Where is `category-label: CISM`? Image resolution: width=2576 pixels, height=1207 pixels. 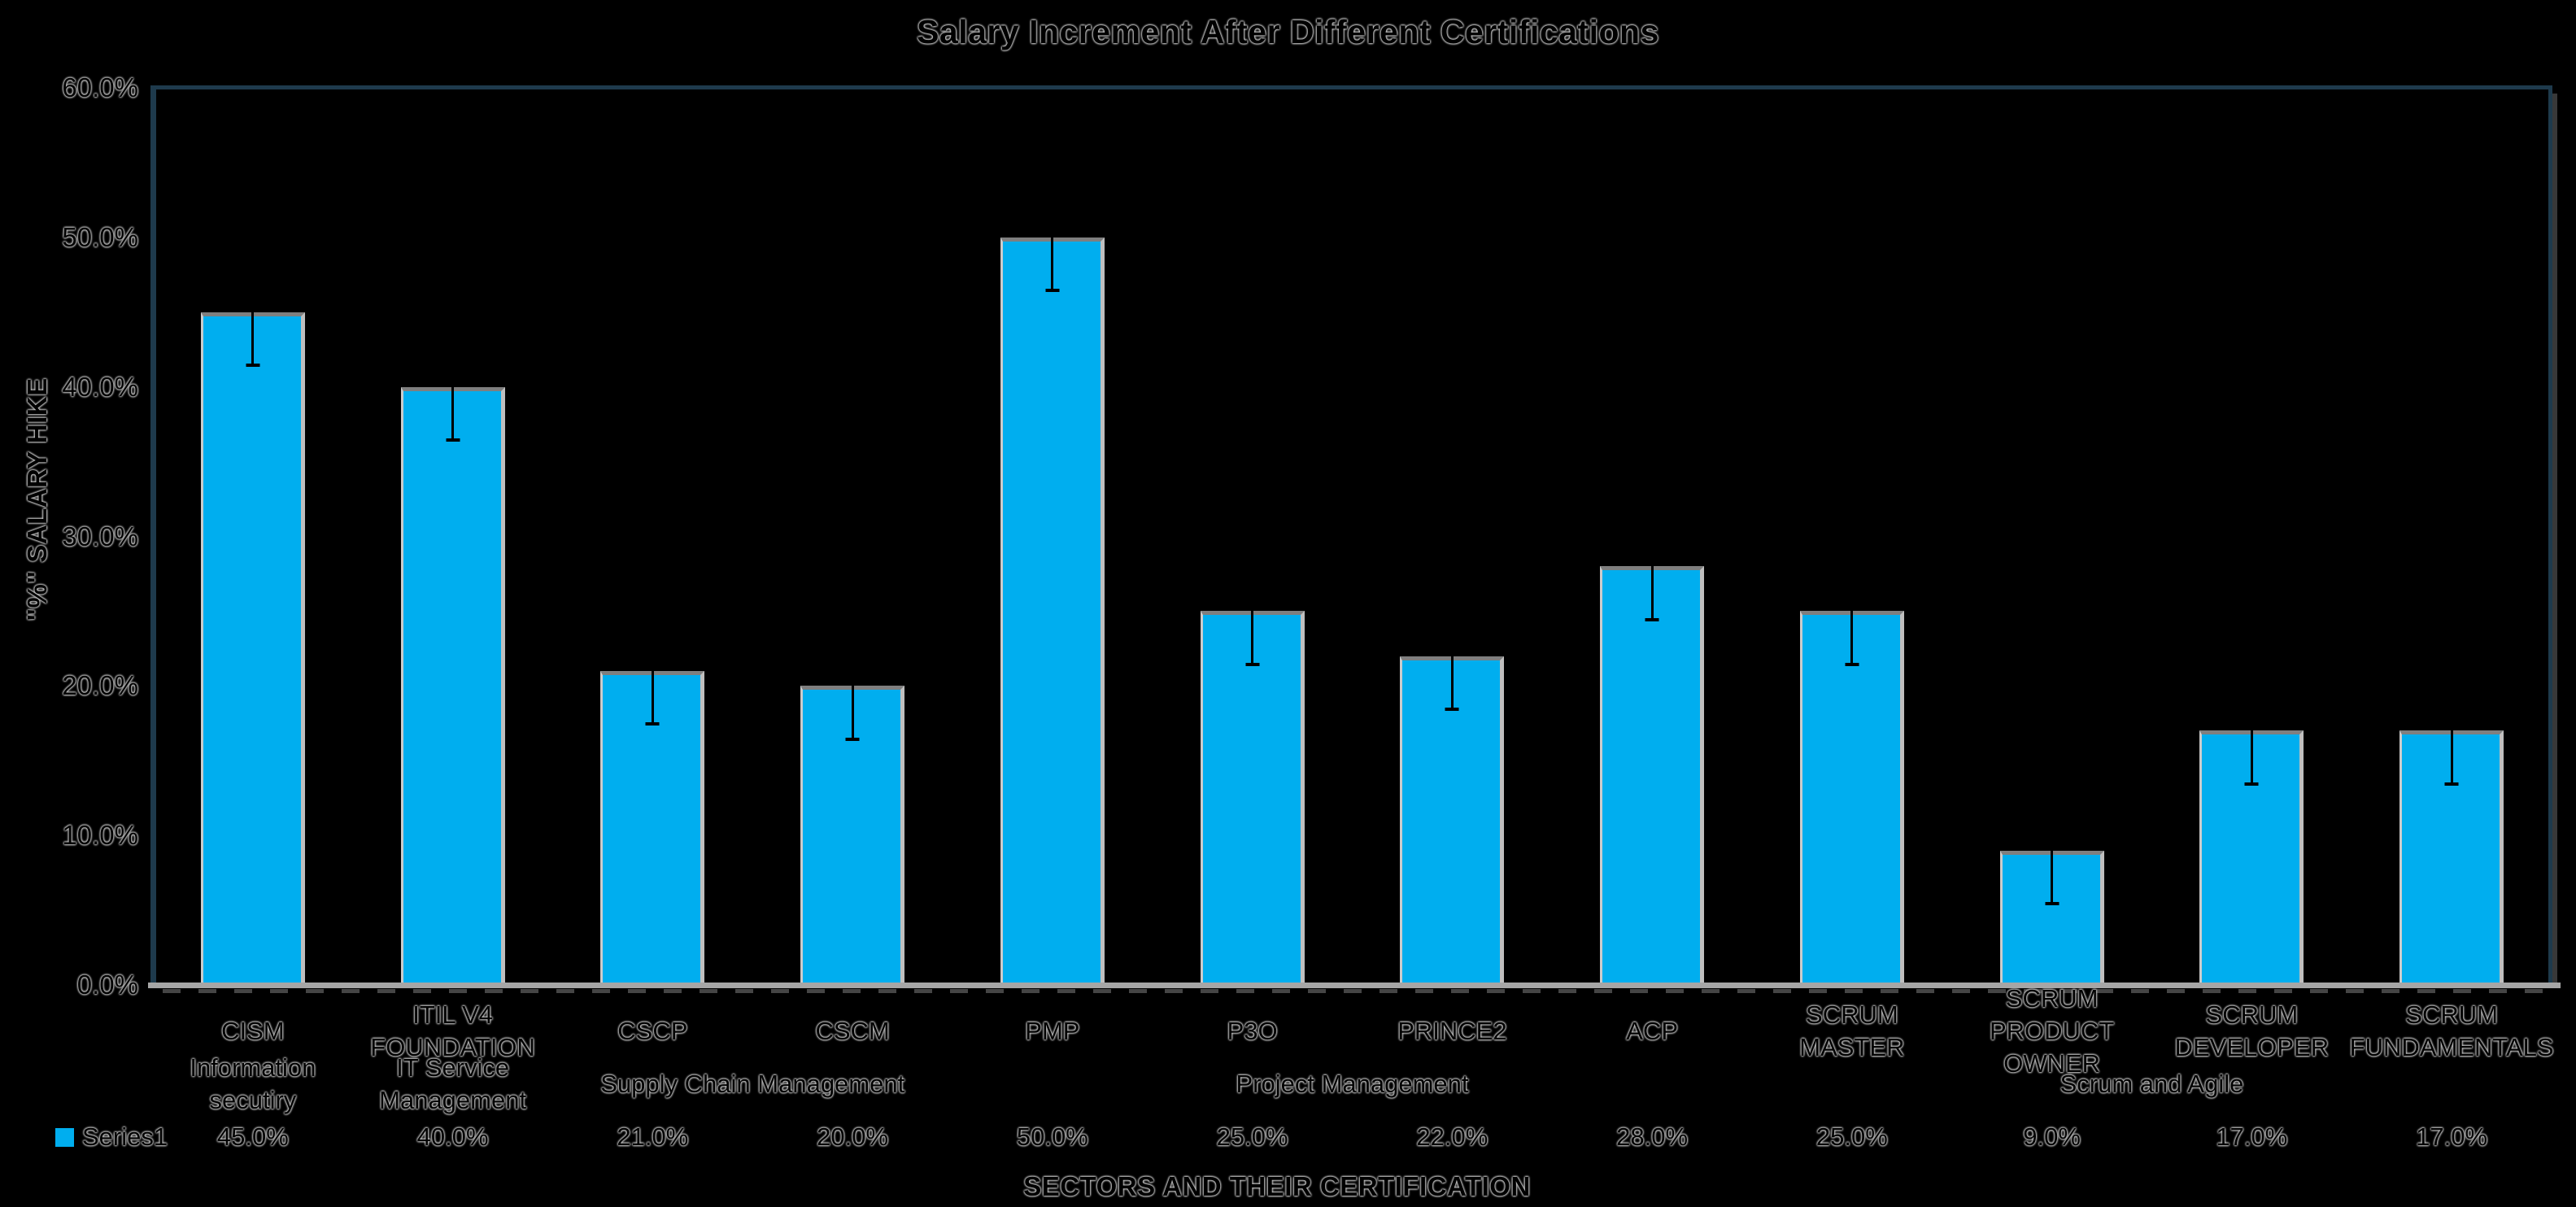
category-label: CISM is located at coordinates (253, 1031).